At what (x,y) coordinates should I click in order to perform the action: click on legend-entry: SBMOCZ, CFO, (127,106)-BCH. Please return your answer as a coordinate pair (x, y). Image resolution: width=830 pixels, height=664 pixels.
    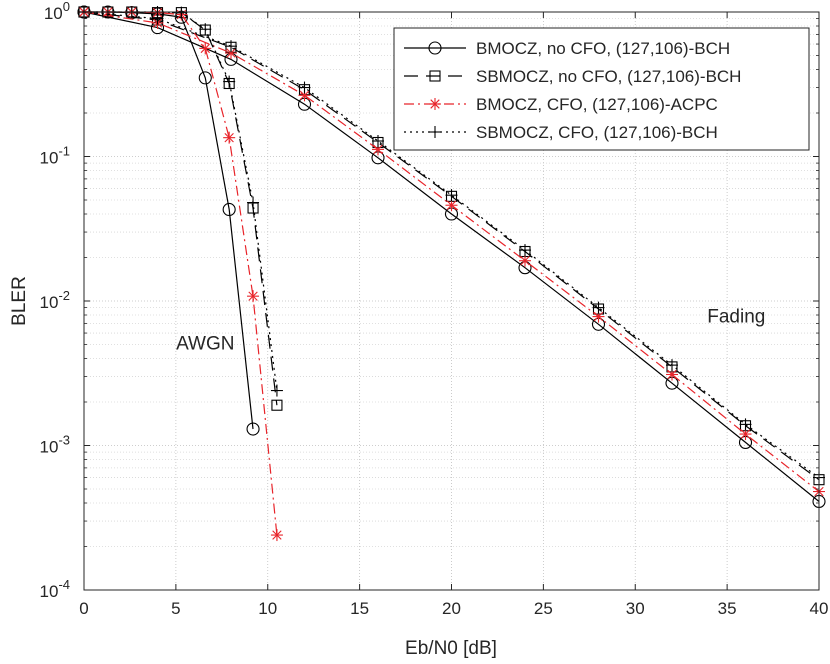
    Looking at the image, I should click on (561, 132).